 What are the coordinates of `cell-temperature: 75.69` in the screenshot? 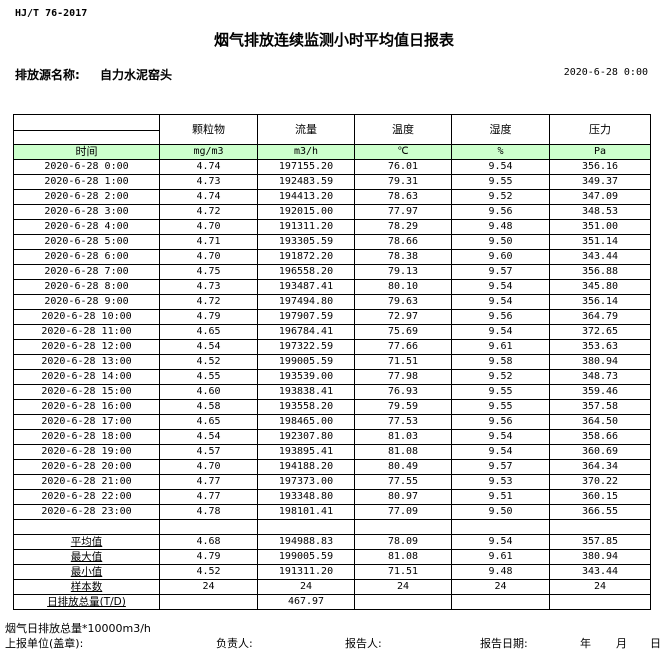 It's located at (403, 332).